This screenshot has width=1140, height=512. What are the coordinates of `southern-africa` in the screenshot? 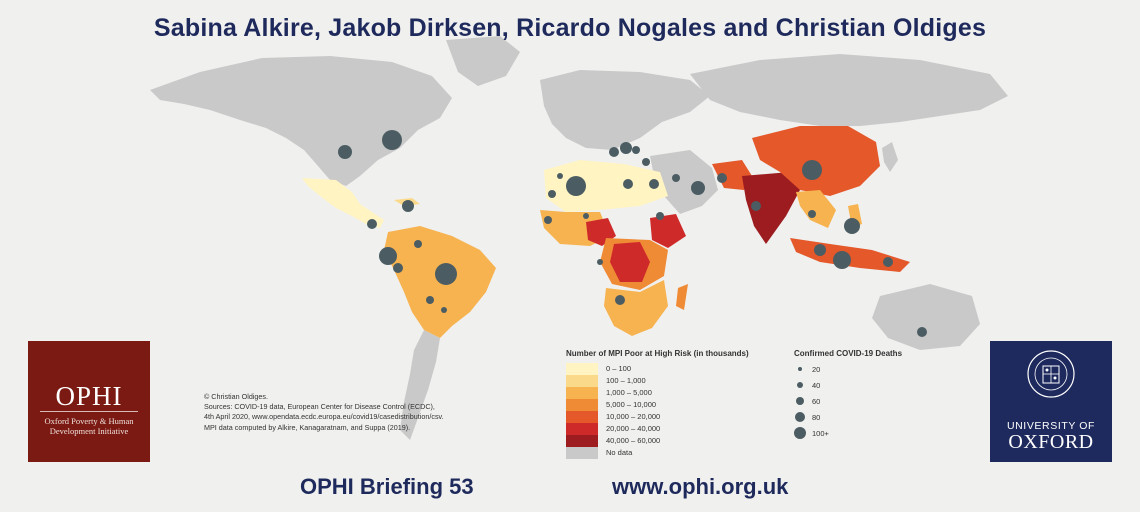 It's located at (636, 308).